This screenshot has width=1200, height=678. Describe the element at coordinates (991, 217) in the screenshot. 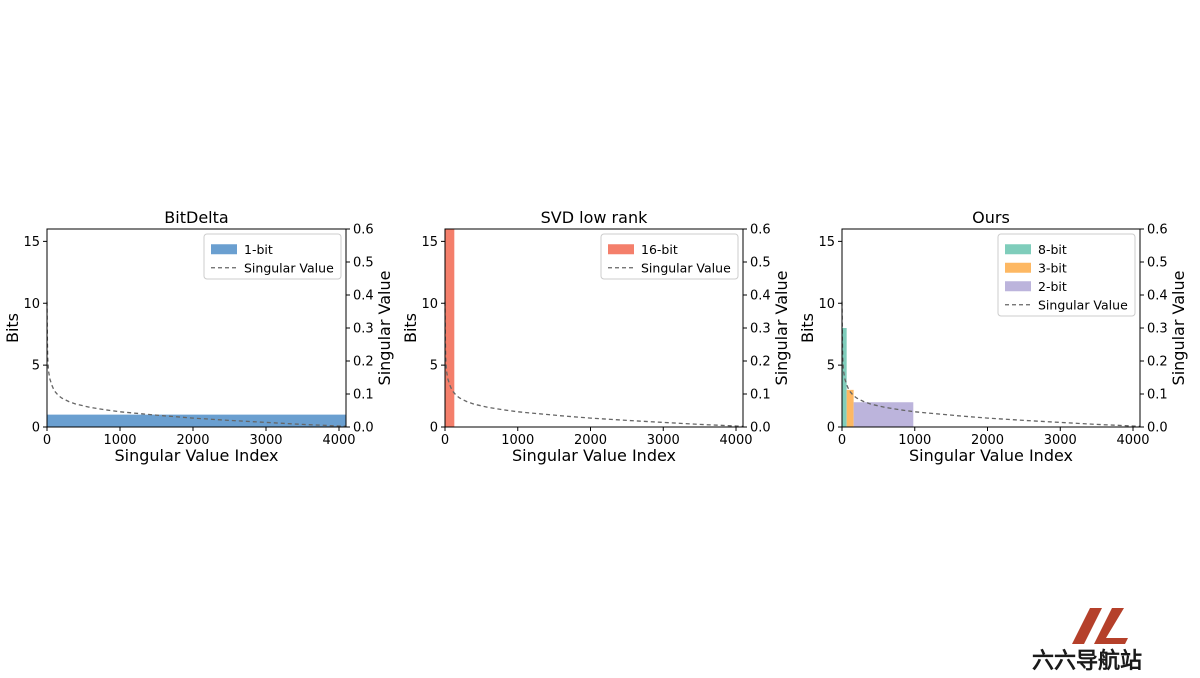

I see `chart-title: Ours` at that location.